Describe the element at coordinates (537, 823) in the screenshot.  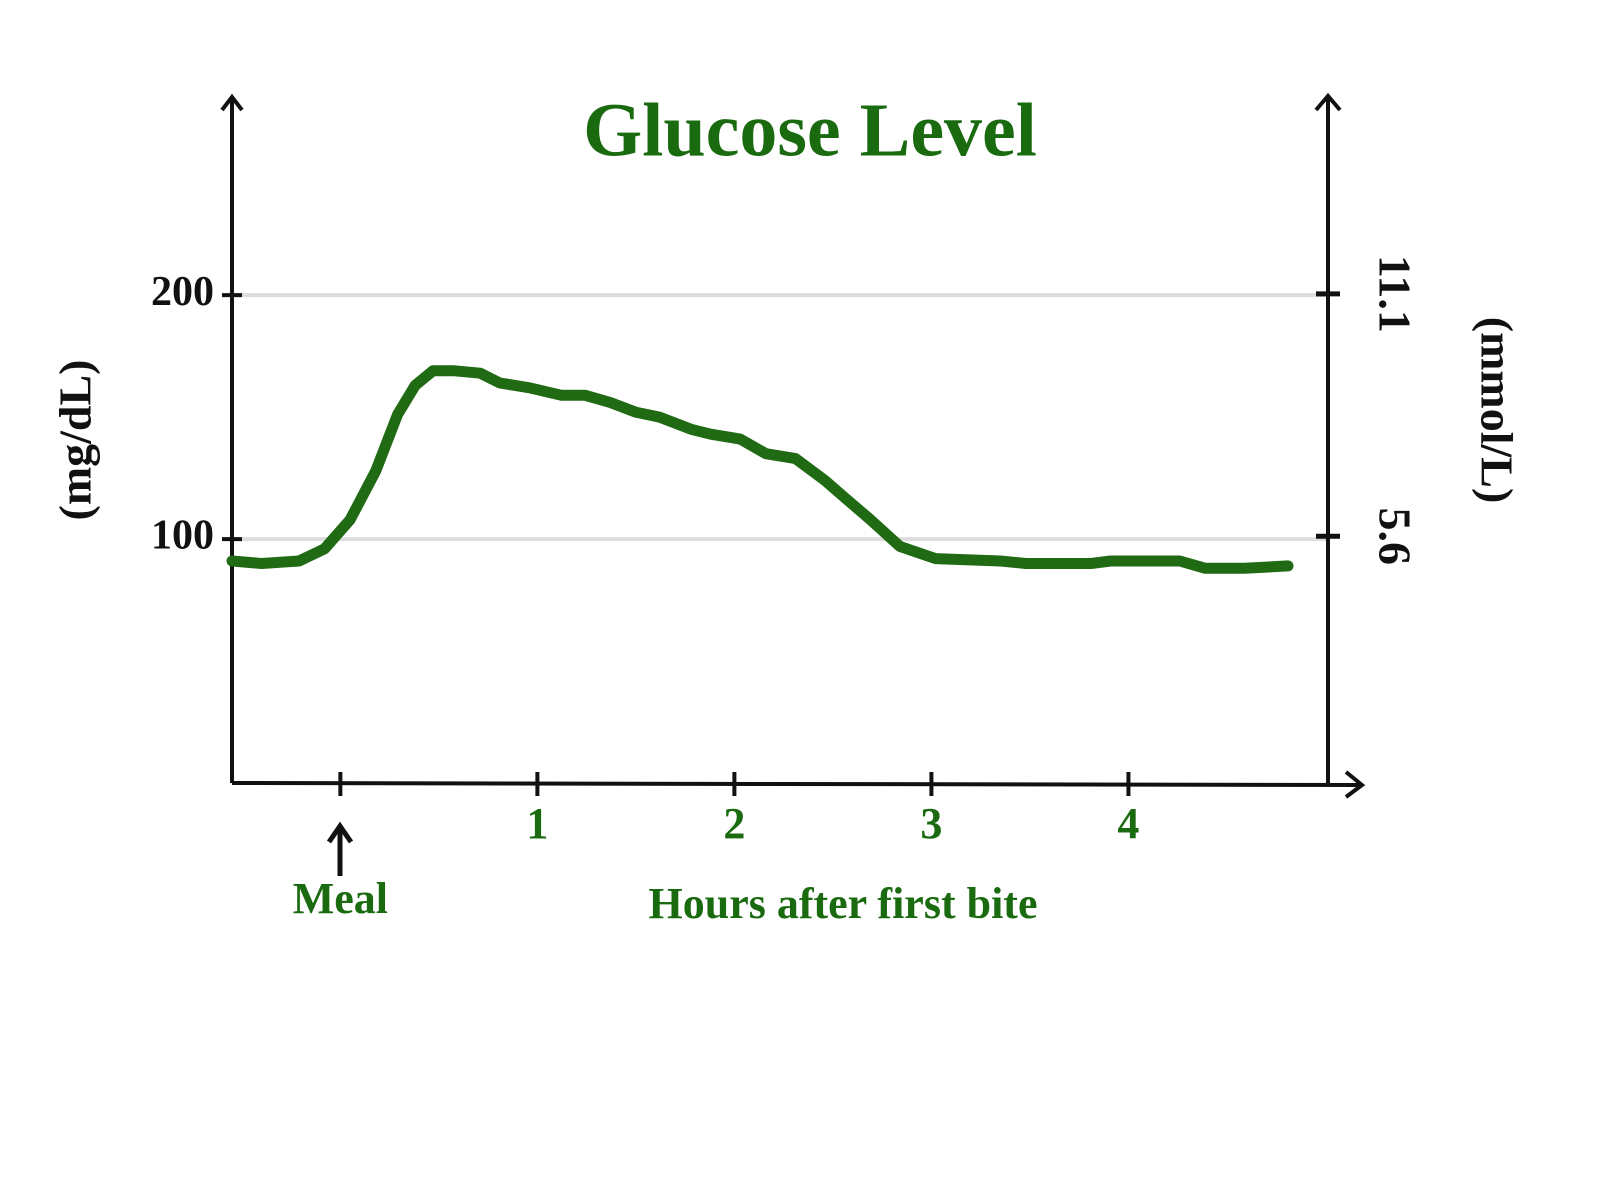
I see `x-tick-label: 1` at that location.